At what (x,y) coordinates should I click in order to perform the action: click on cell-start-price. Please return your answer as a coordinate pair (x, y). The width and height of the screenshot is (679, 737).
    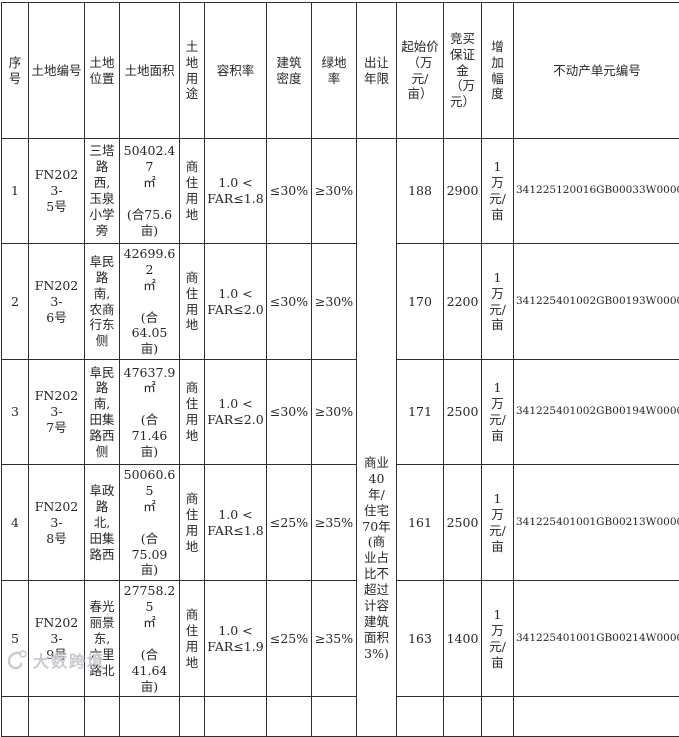
    Looking at the image, I should click on (420, 717).